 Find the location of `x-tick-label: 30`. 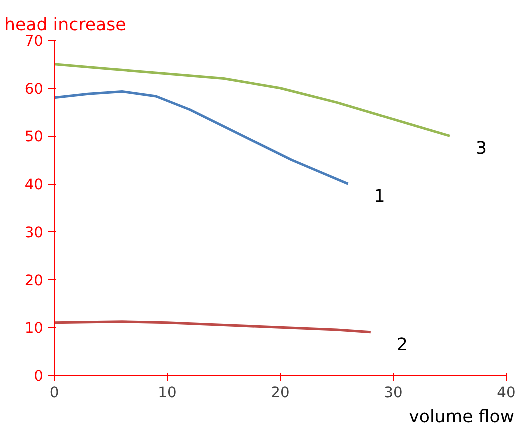

x-tick-label: 30 is located at coordinates (393, 393).